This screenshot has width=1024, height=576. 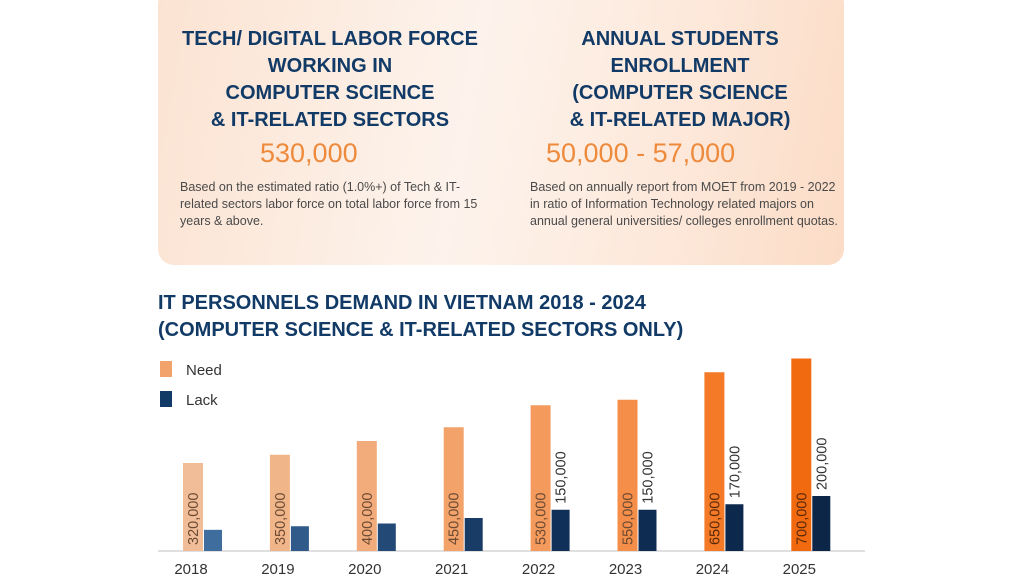 What do you see at coordinates (641, 153) in the screenshot?
I see `enrollment-value: 50,000 - 57,000` at bounding box center [641, 153].